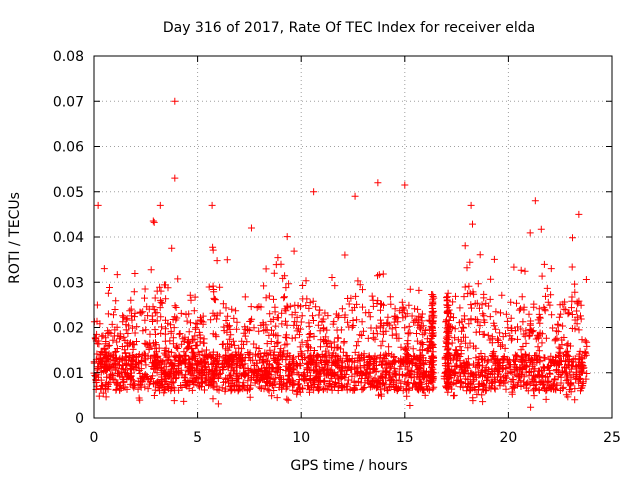 This screenshot has width=640, height=480. I want to click on y-axis-label: ROTI / TECUs, so click(15, 238).